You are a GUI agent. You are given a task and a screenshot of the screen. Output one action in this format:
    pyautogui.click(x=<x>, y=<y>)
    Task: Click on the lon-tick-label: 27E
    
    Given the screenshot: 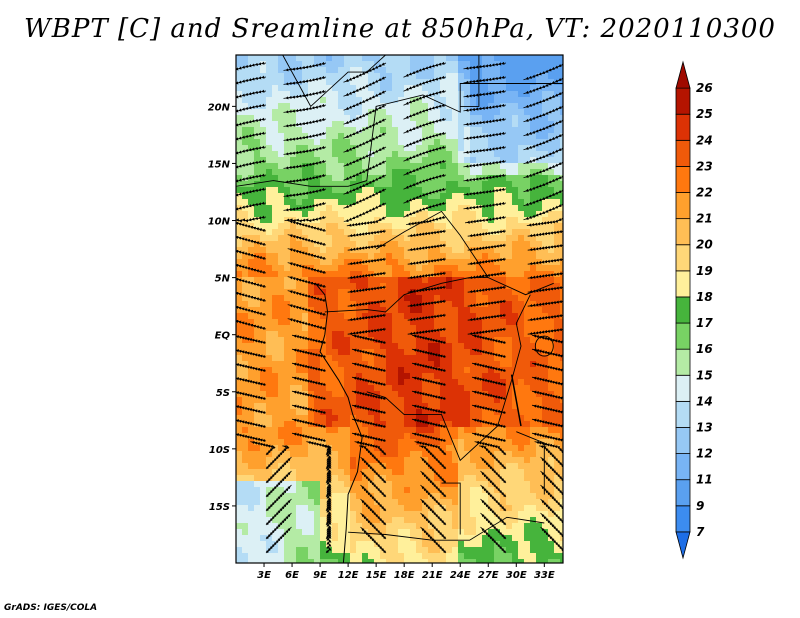 What is the action you would take?
    pyautogui.click(x=488, y=575)
    